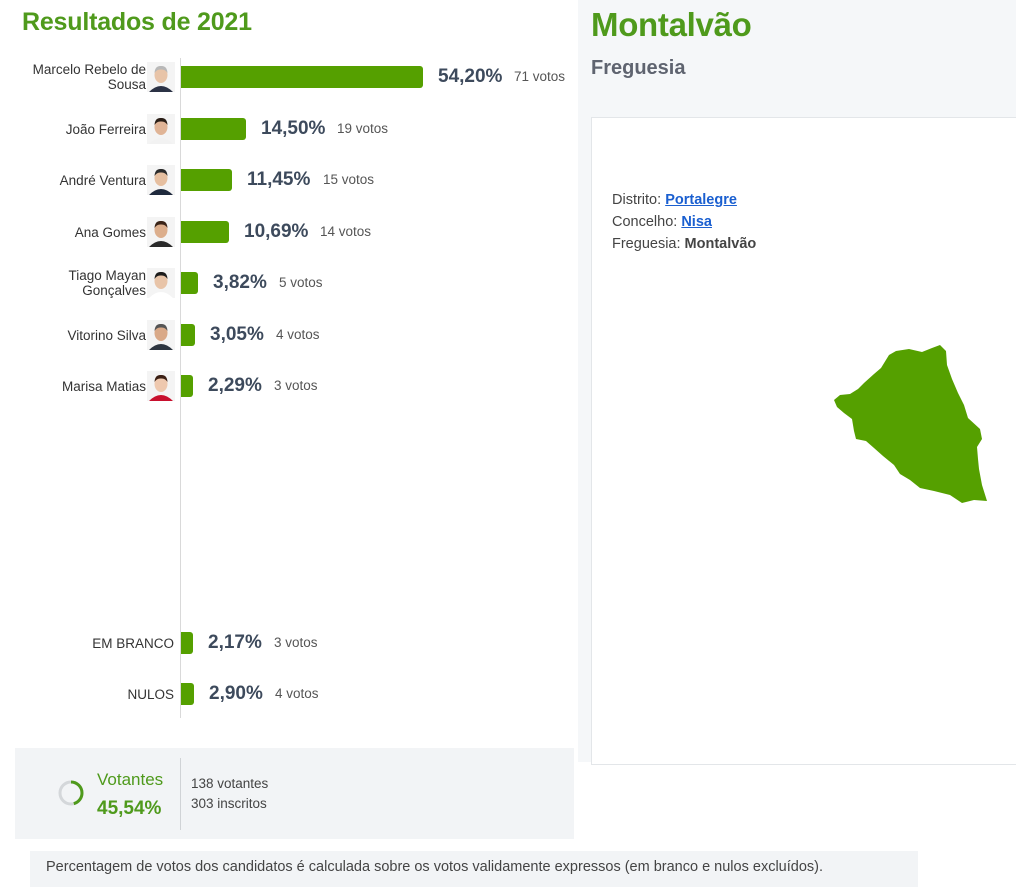  What do you see at coordinates (637, 200) in the screenshot?
I see `district-label: Distrito:` at bounding box center [637, 200].